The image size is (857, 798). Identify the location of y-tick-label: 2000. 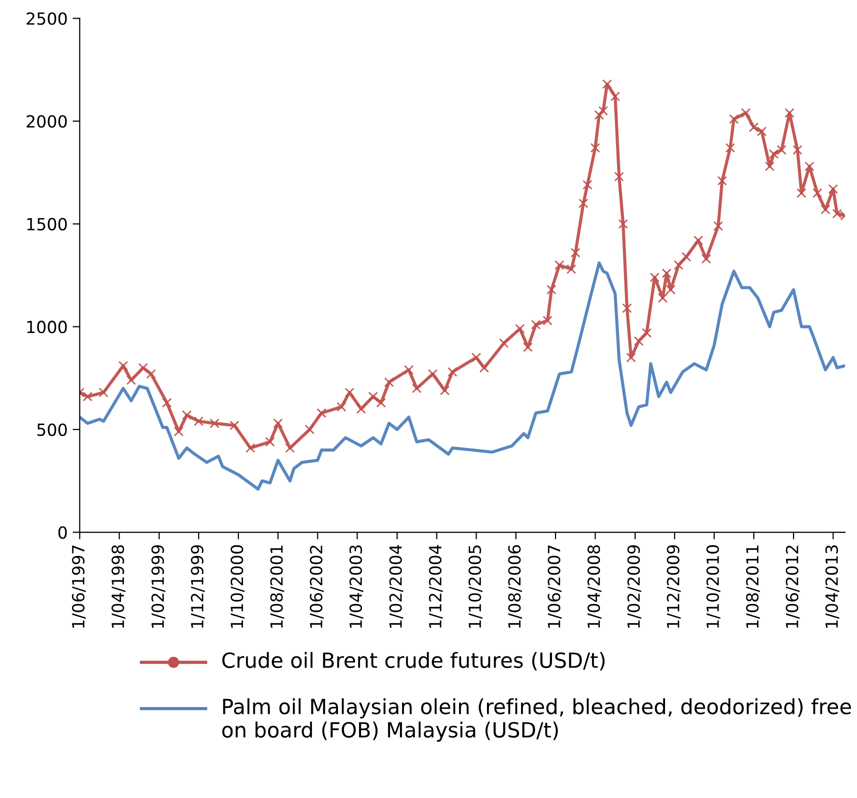
(46, 121).